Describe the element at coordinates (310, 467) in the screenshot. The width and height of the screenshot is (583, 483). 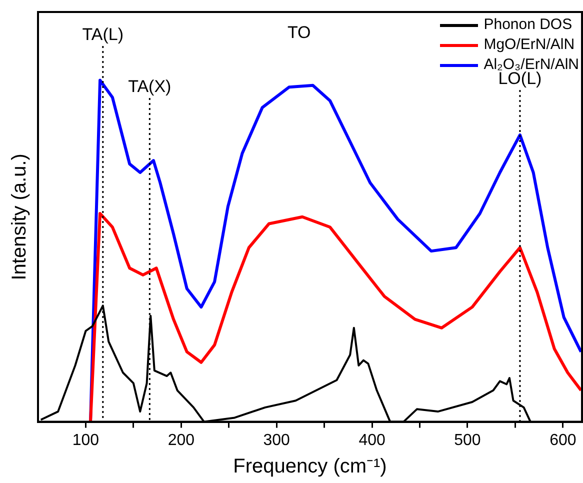
I see `x-axis-title: Frequency (cm⁻¹)` at that location.